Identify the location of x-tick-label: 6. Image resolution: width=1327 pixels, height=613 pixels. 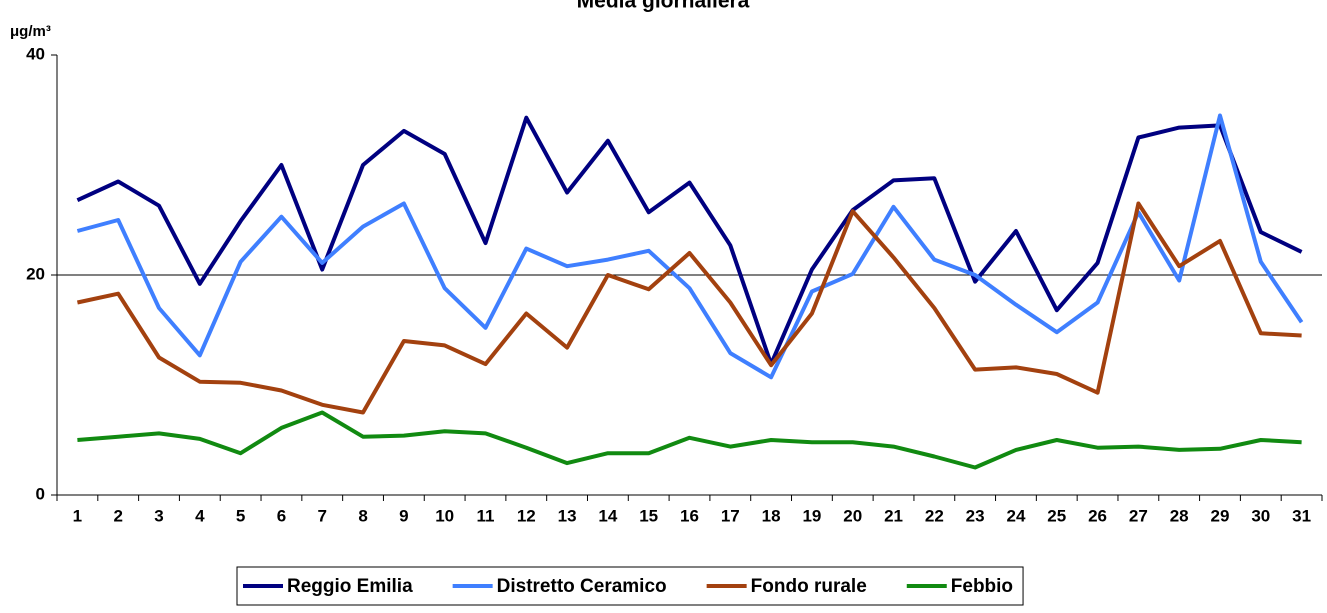
(281, 515).